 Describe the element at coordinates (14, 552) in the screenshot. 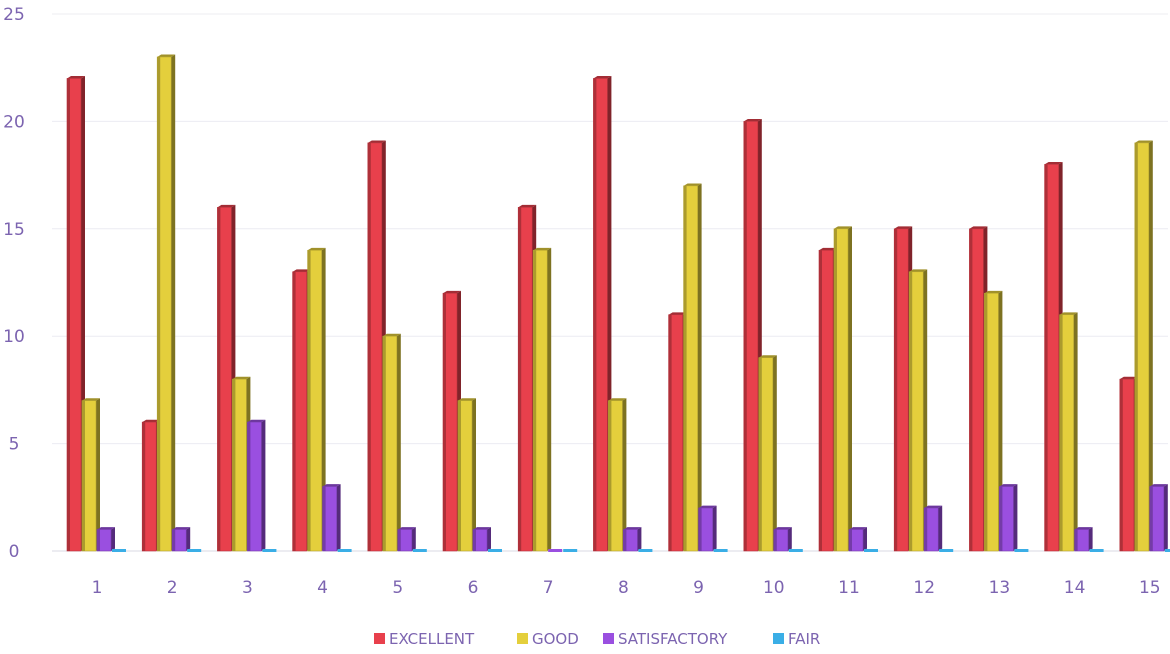

I see `y-tick-label: 0` at that location.